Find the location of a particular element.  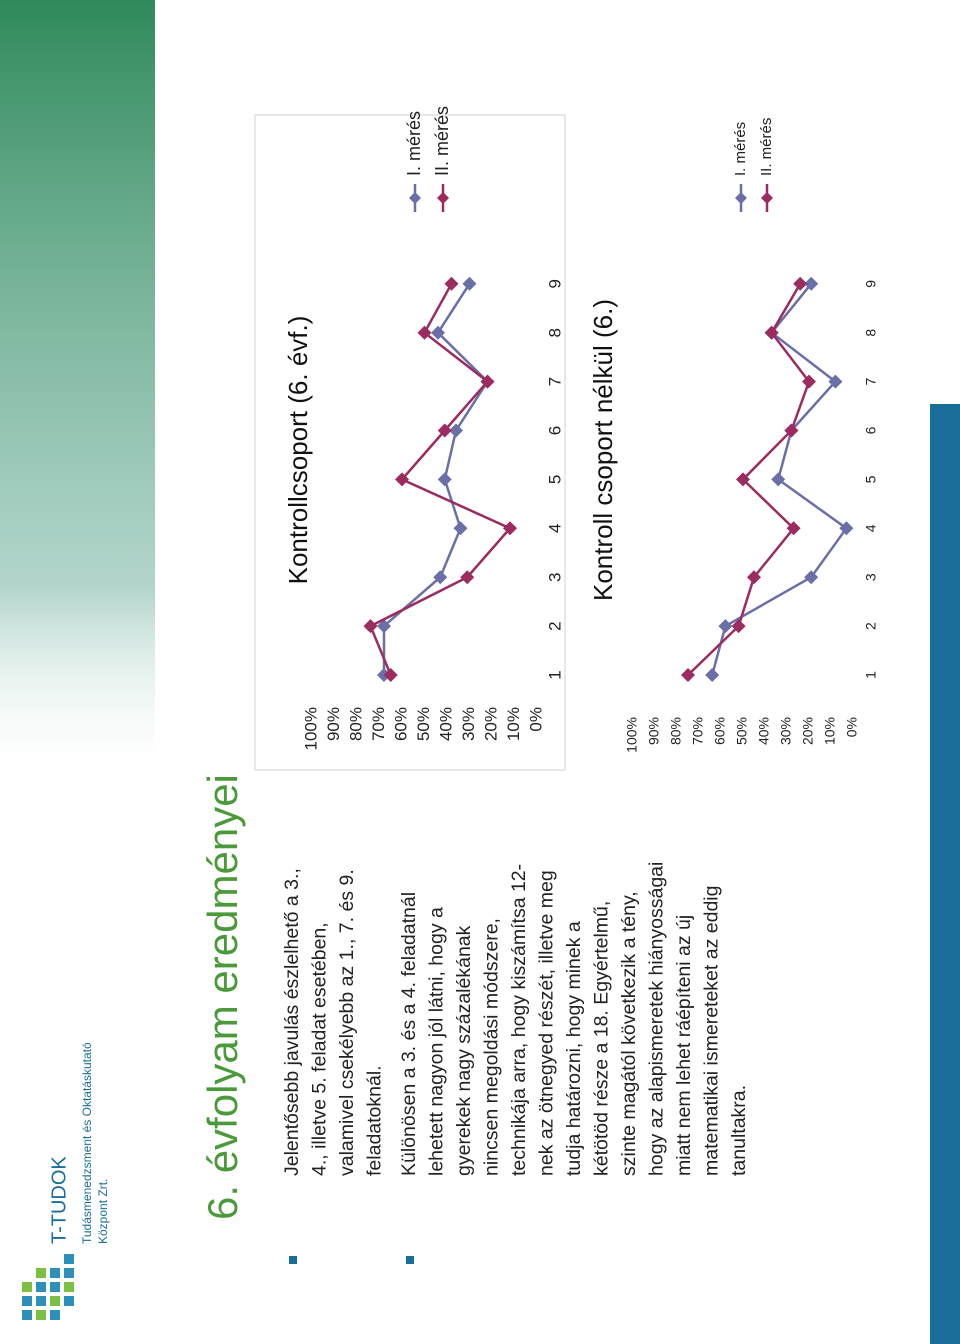

bullet-text: szinte magától következik a tény, is located at coordinates (629, 1033).